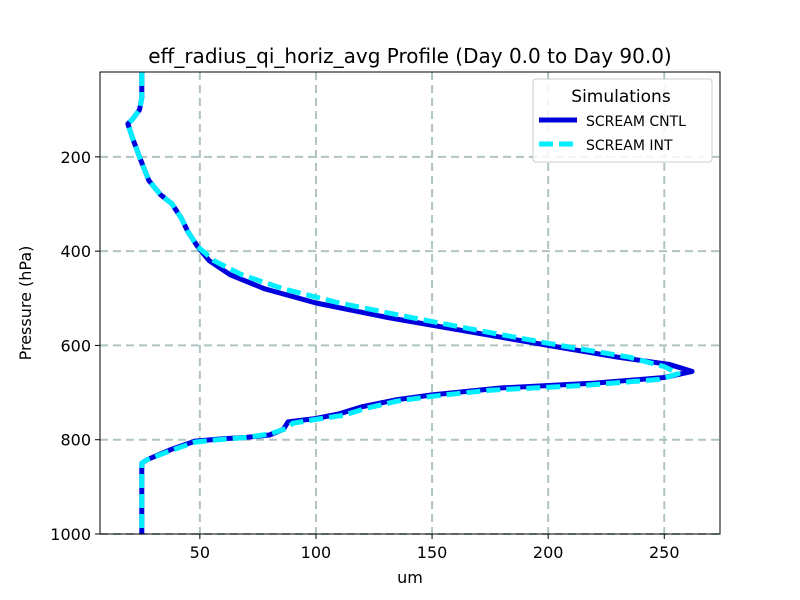 The width and height of the screenshot is (800, 600). I want to click on x-tick-label: 100, so click(316, 552).